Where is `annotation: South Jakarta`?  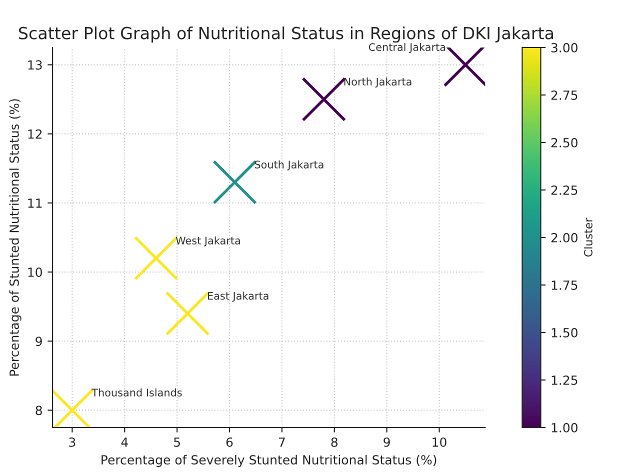 annotation: South Jakarta is located at coordinates (289, 165).